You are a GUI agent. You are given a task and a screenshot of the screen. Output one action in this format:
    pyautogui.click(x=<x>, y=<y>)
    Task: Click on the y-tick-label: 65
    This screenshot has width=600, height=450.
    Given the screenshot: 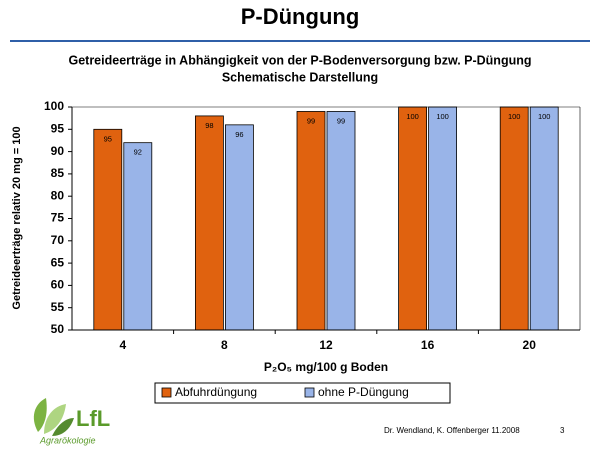 What is the action you would take?
    pyautogui.click(x=58, y=262)
    